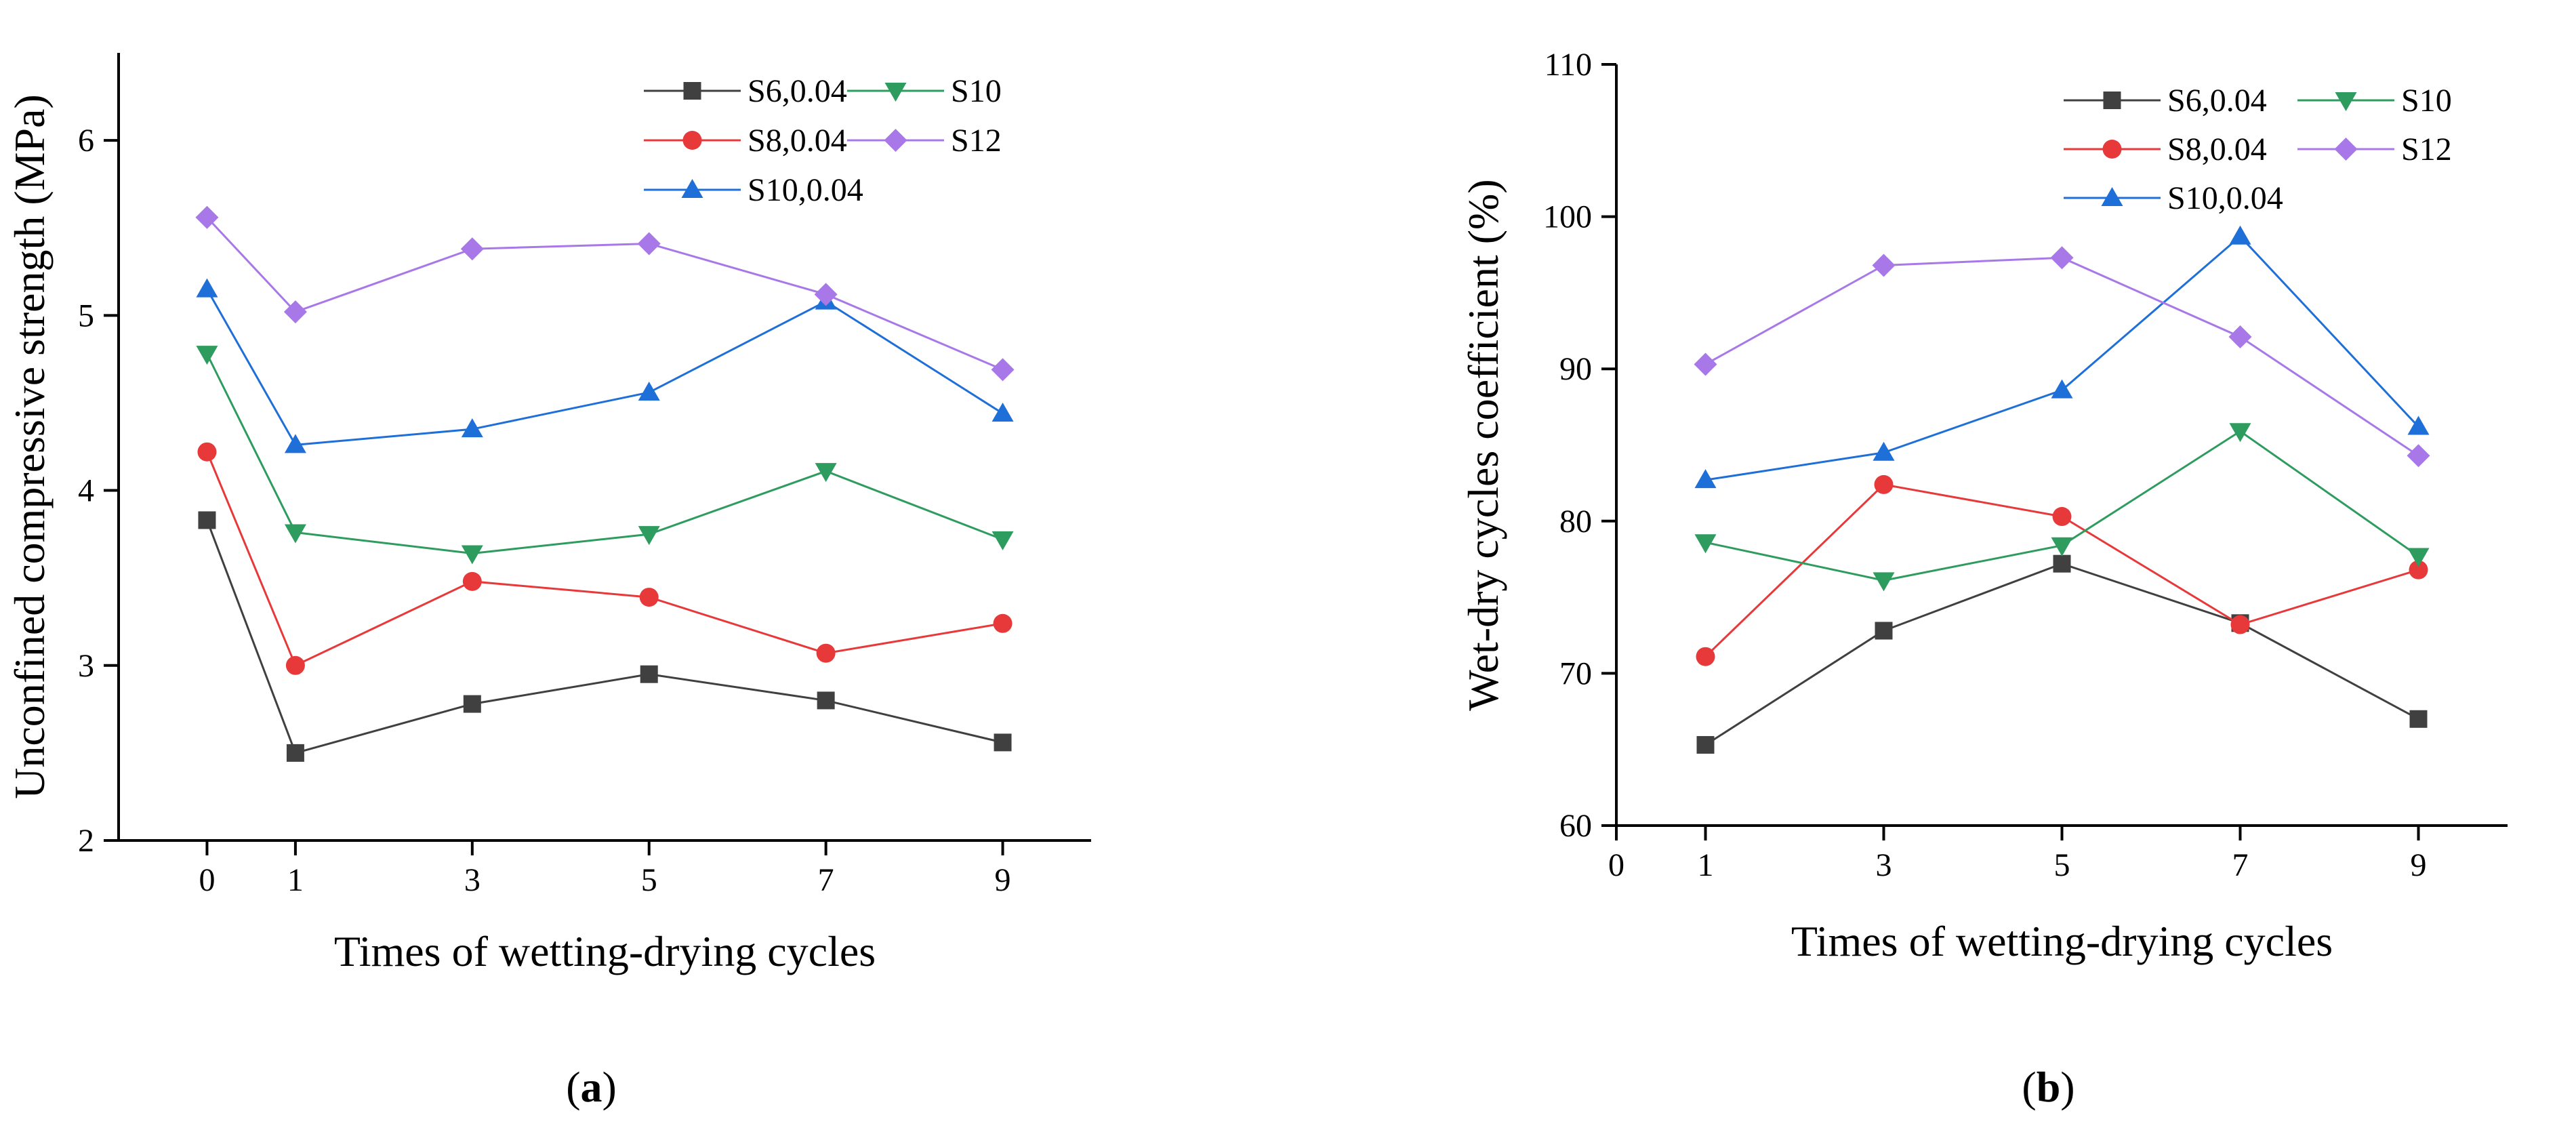 The image size is (2576, 1136). Describe the element at coordinates (86, 141) in the screenshot. I see `y-tick-label: 6` at that location.